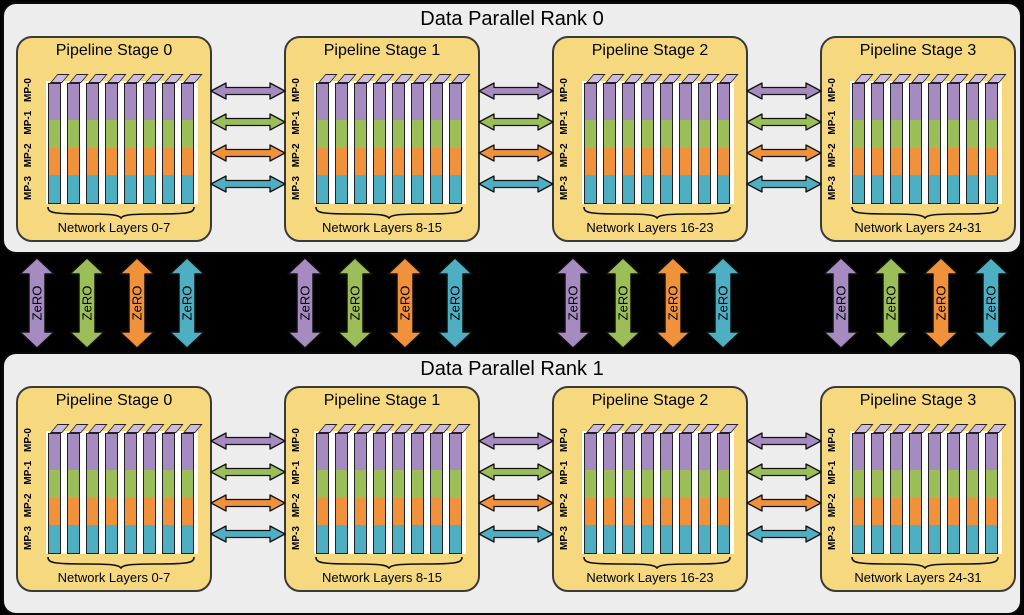 The height and width of the screenshot is (615, 1024). What do you see at coordinates (648, 303) in the screenshot?
I see `zero-arrow-group-2: ZeRO ZeRO ZeRO ZeRO` at bounding box center [648, 303].